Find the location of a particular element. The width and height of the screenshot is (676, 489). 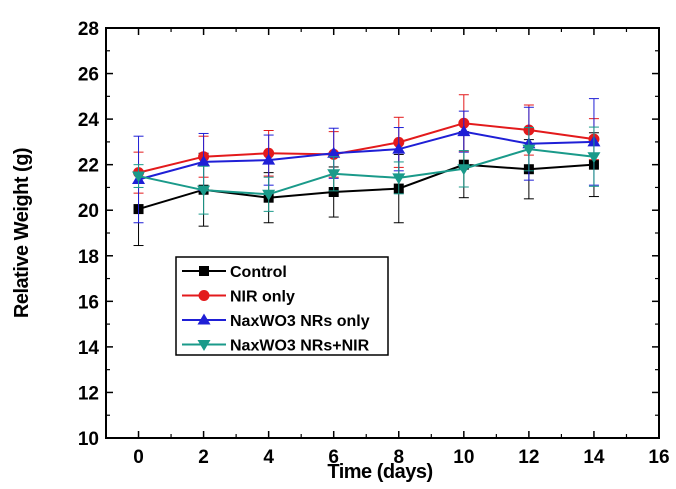

y-tick-label: 26 is located at coordinates (88, 75).